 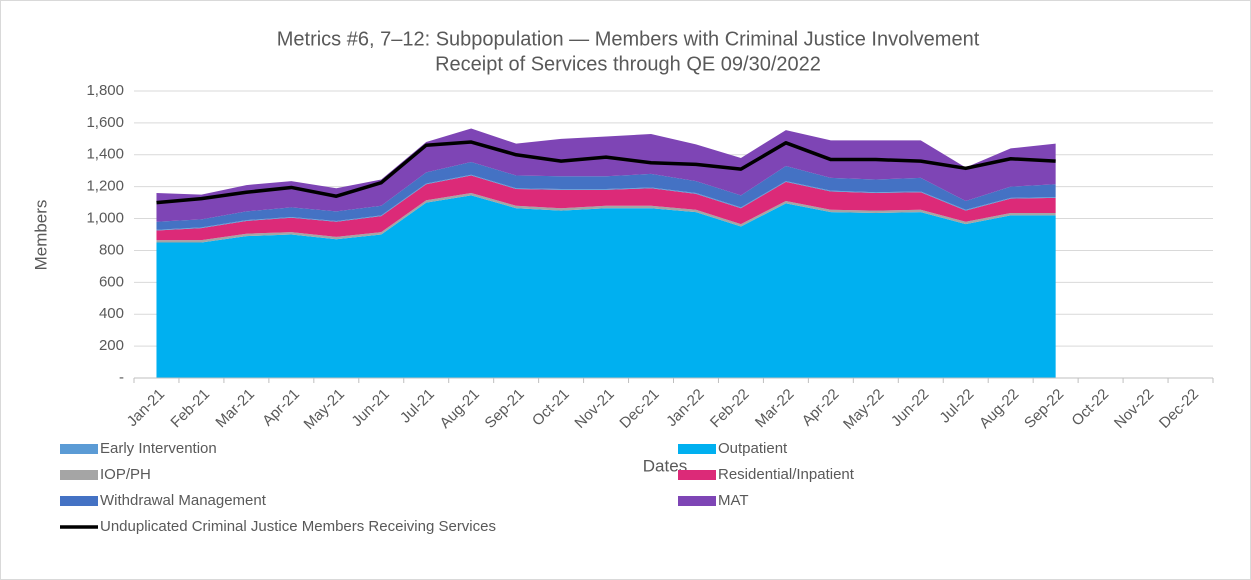 What do you see at coordinates (111, 281) in the screenshot?
I see `y-tick-label: 600` at bounding box center [111, 281].